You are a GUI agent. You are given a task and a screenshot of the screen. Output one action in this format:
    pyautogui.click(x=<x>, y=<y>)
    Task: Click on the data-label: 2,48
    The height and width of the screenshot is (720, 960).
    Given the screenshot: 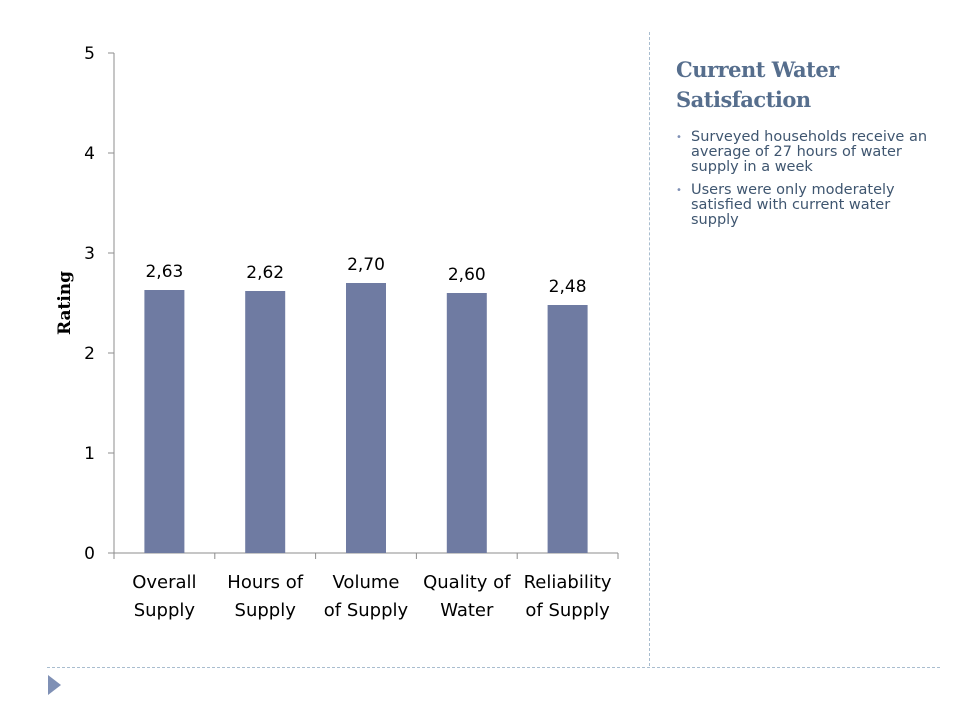 What is the action you would take?
    pyautogui.click(x=568, y=287)
    